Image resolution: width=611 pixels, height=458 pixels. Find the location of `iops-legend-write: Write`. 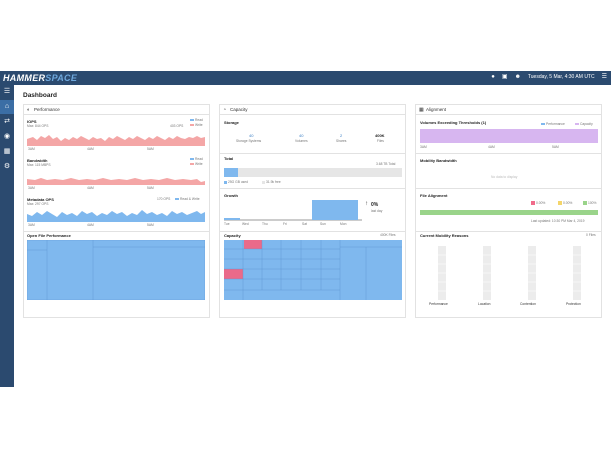

iops-legend-write: Write is located at coordinates (196, 125).